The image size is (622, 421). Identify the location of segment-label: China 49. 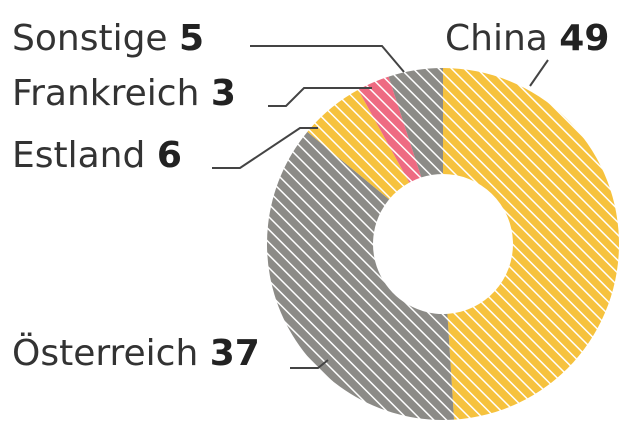
(527, 38).